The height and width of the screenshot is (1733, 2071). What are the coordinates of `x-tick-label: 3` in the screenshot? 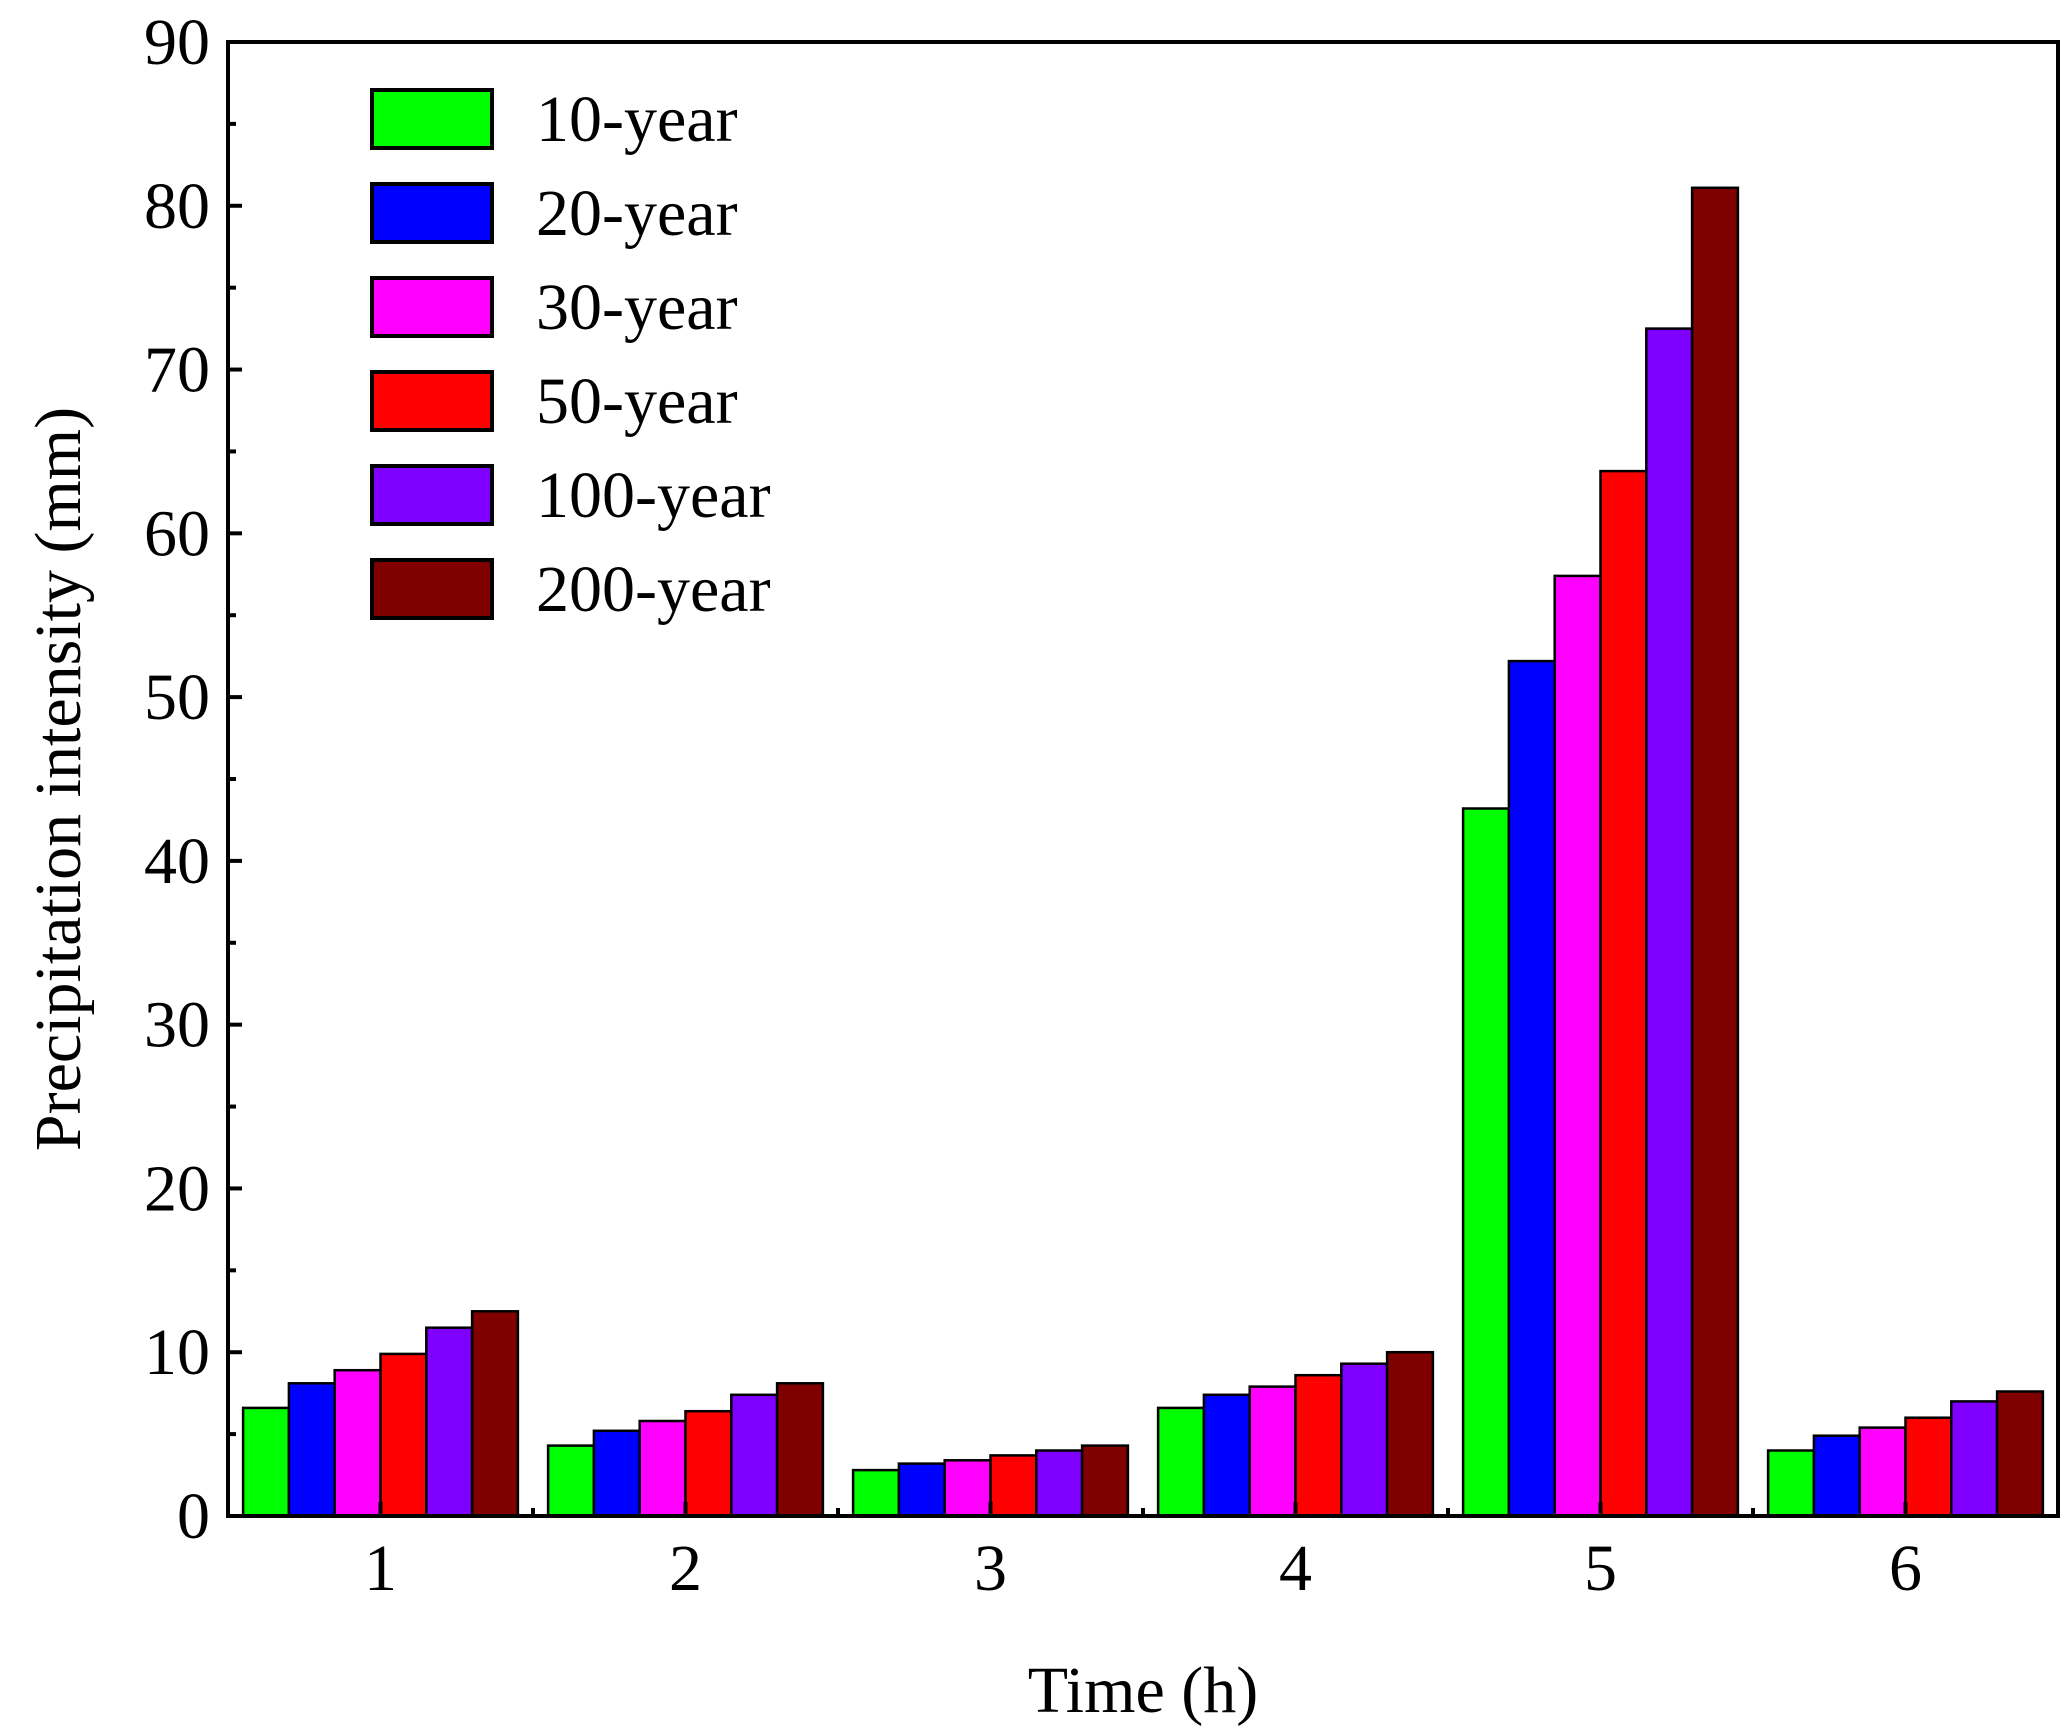 It's located at (990, 1568).